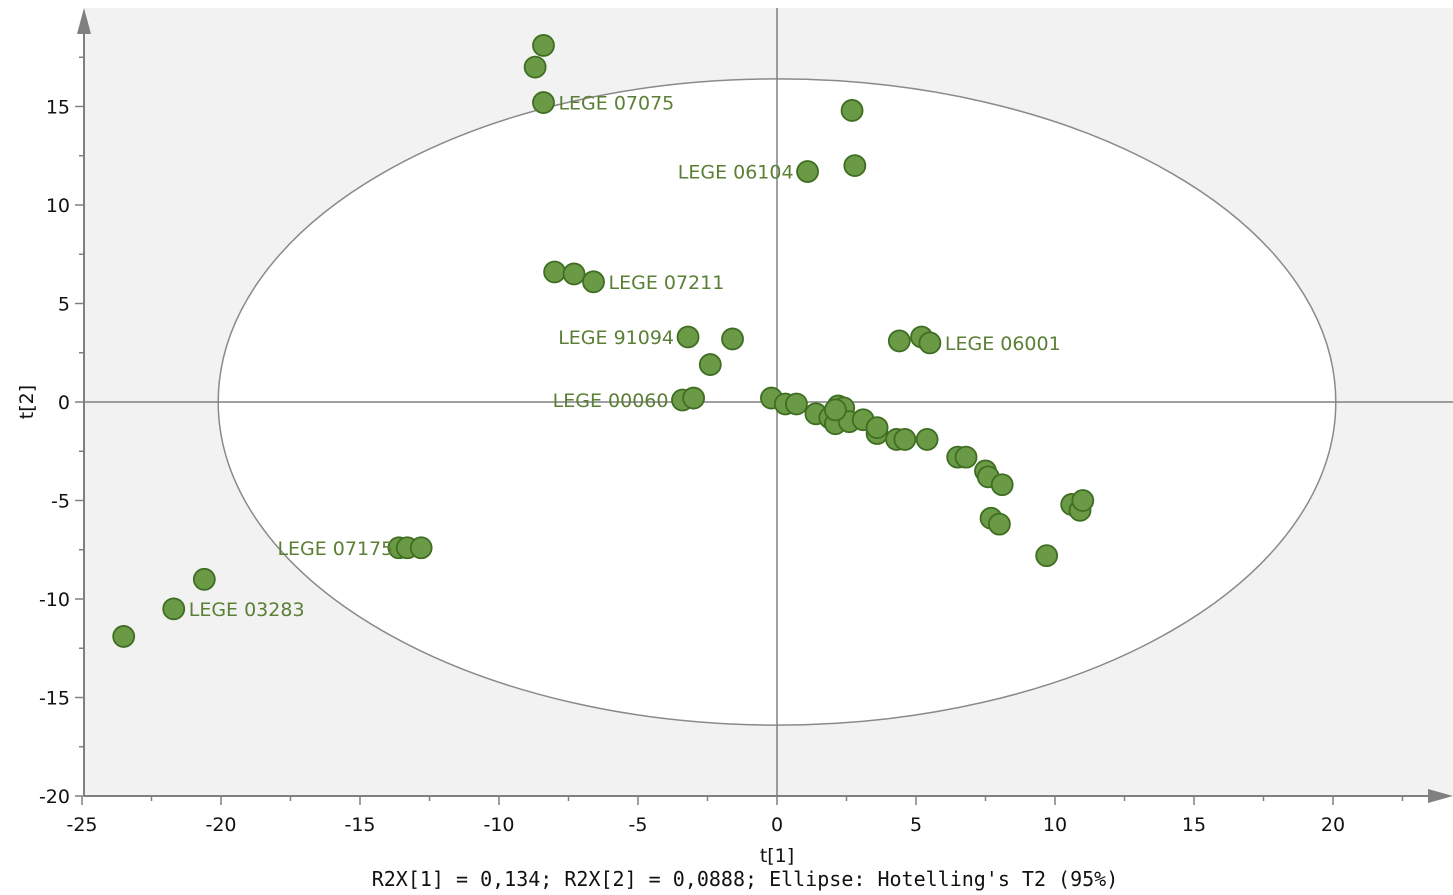  What do you see at coordinates (498, 825) in the screenshot?
I see `x-tick-label: -10` at bounding box center [498, 825].